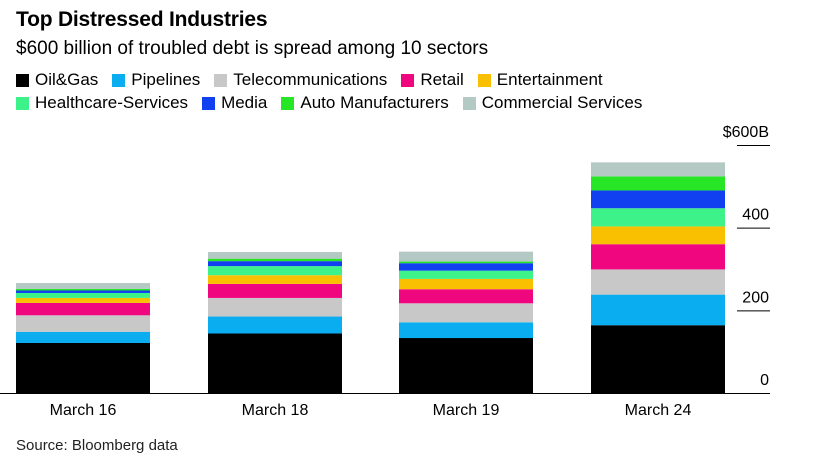 This screenshot has width=816, height=467. What do you see at coordinates (755, 297) in the screenshot?
I see `y-tick-label: 200` at bounding box center [755, 297].